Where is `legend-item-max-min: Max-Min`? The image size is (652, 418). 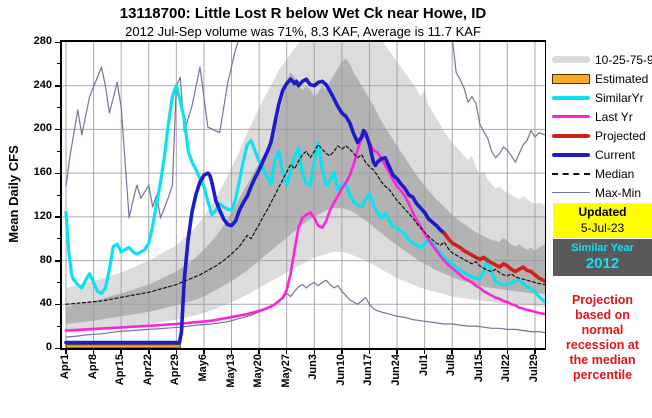 legend-item-max-min: Max-Min is located at coordinates (602, 192).